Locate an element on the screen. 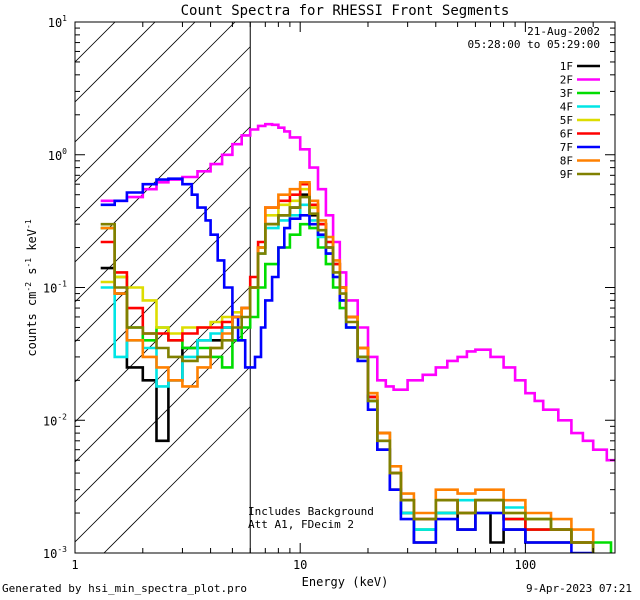 This screenshot has height=600, width=640. x-tick-label: 100 is located at coordinates (526, 565).